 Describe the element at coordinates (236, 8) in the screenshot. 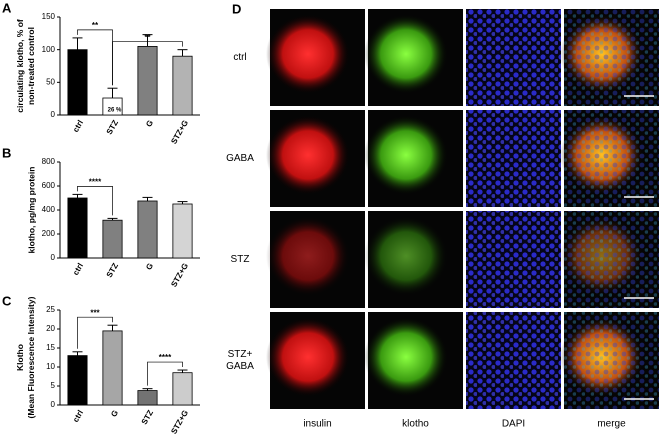

I see `panel-letter: D` at that location.